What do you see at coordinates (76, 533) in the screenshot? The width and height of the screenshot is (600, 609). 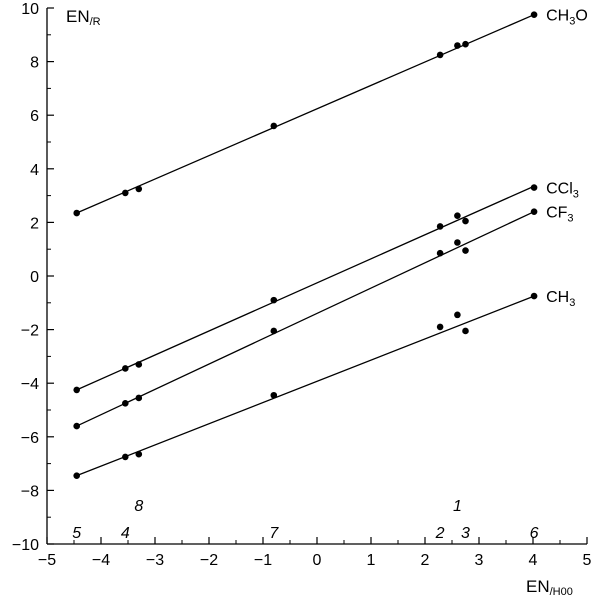 I see `point-label: 5` at bounding box center [76, 533].